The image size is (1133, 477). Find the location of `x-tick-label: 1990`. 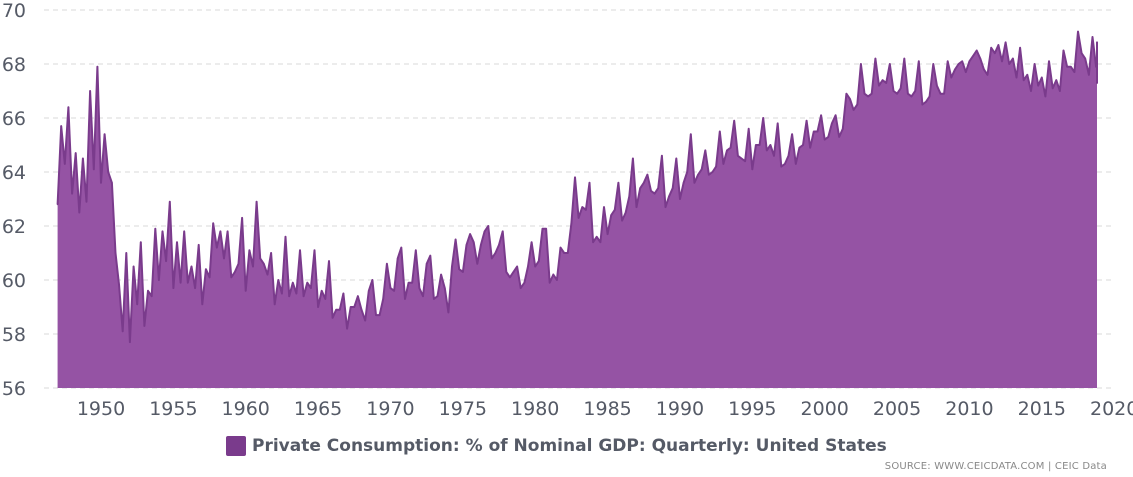

x-tick-label: 1990 is located at coordinates (680, 409).